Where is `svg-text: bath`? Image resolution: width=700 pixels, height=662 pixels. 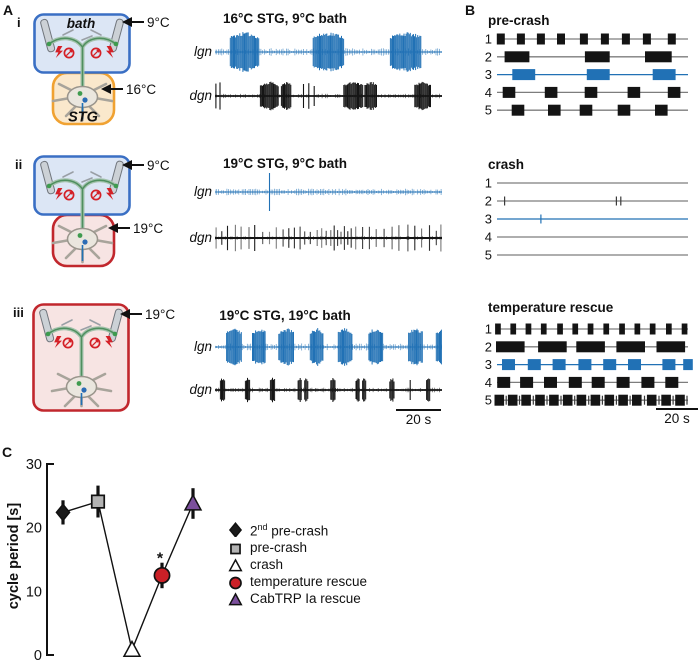
svg-text: bath is located at coordinates (81, 23).